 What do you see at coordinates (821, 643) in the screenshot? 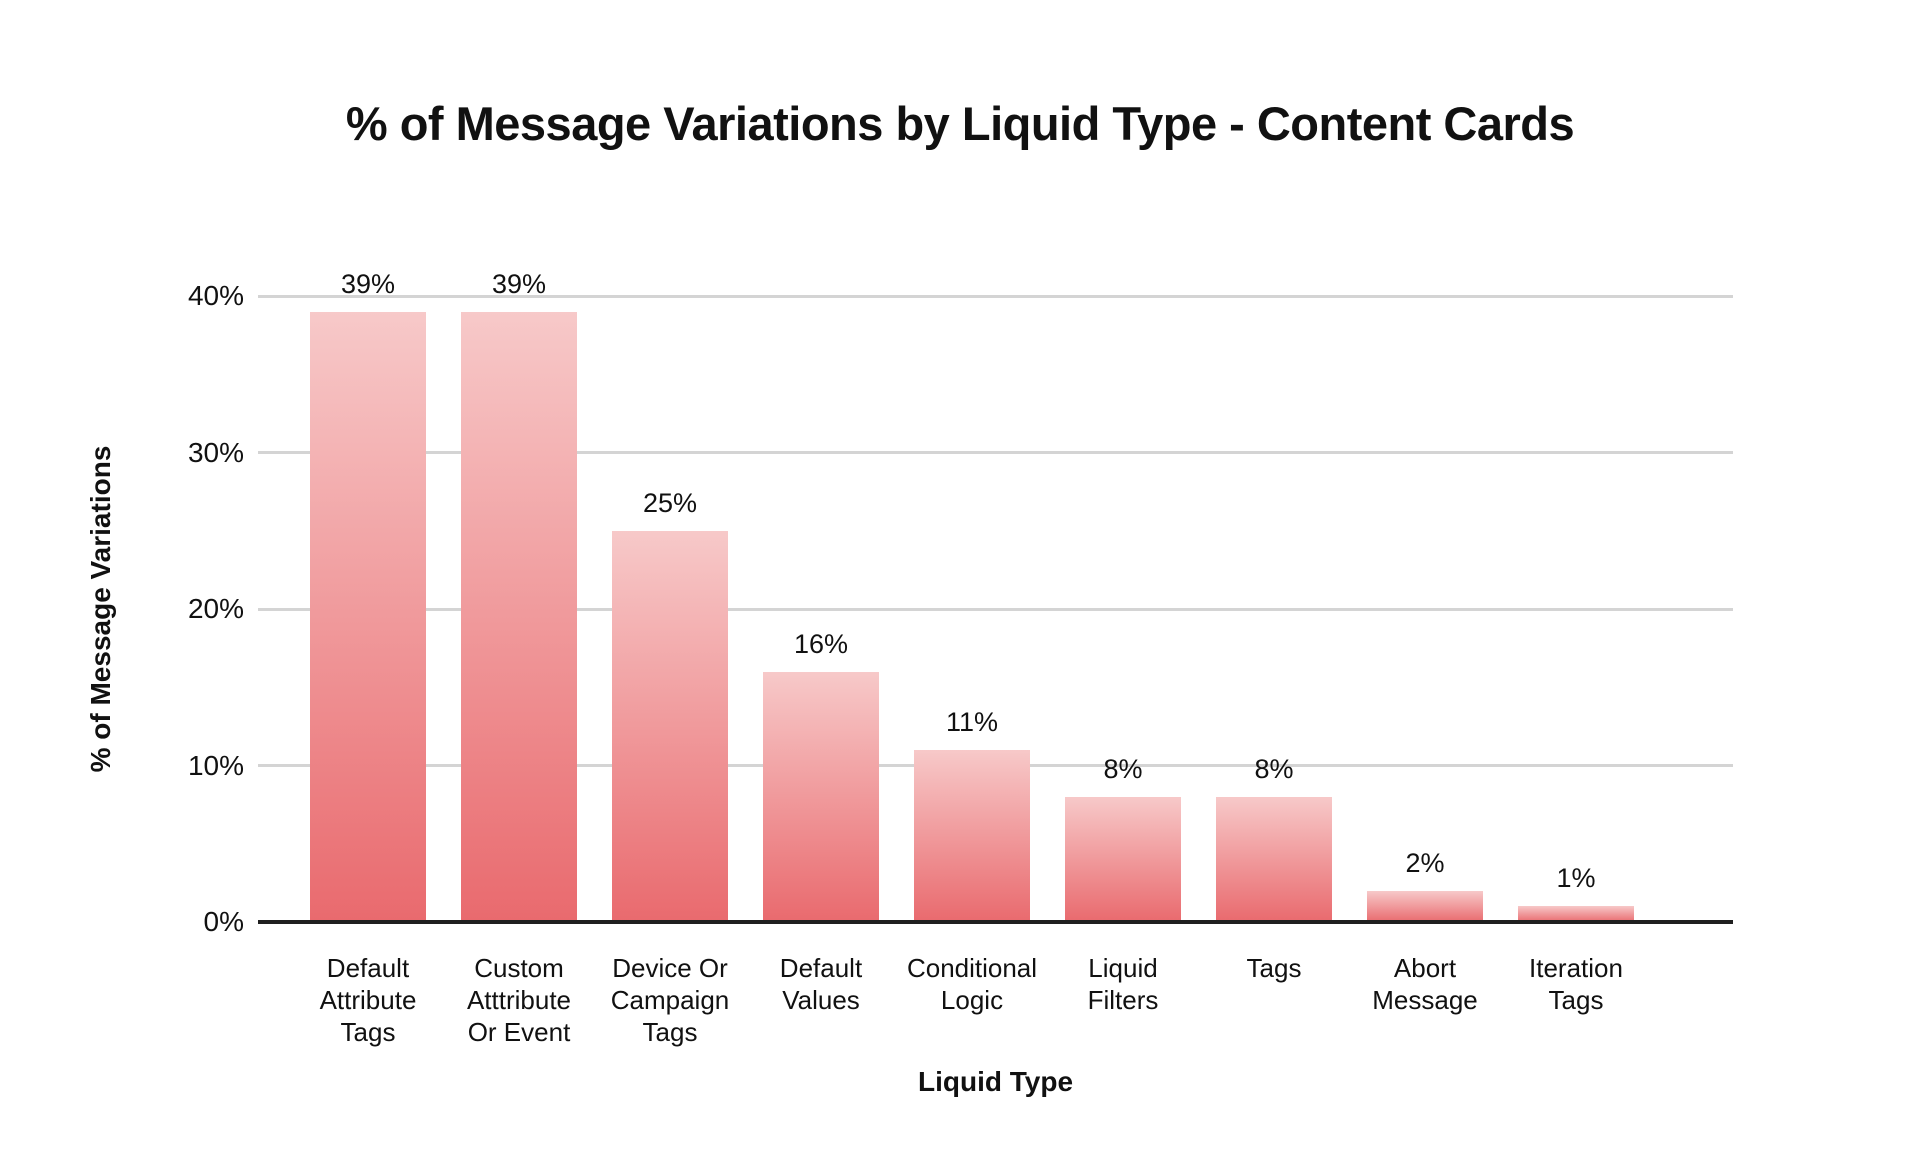
I see `bar-value-label: 16%` at bounding box center [821, 643].